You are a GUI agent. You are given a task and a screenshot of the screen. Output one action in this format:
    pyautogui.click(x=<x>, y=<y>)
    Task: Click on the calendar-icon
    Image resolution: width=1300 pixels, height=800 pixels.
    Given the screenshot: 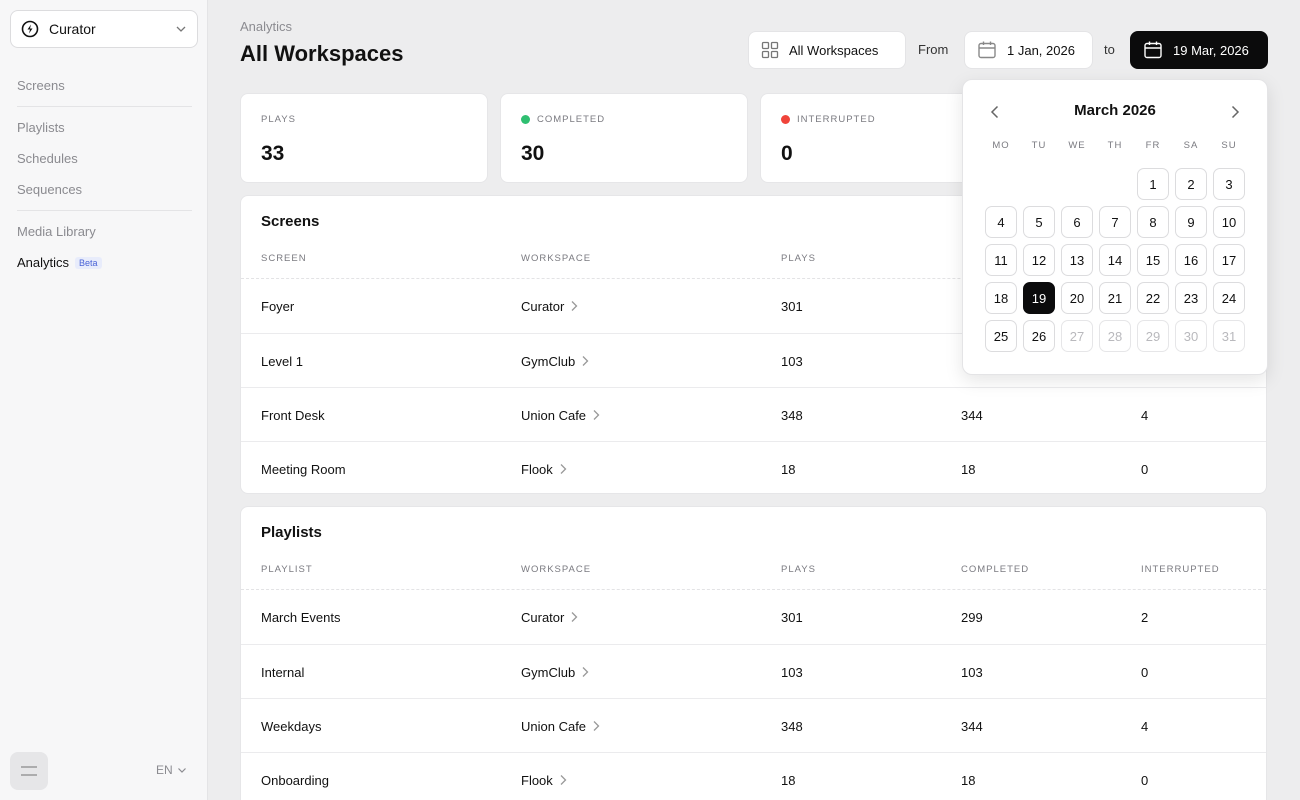 What is the action you would take?
    pyautogui.click(x=1153, y=50)
    